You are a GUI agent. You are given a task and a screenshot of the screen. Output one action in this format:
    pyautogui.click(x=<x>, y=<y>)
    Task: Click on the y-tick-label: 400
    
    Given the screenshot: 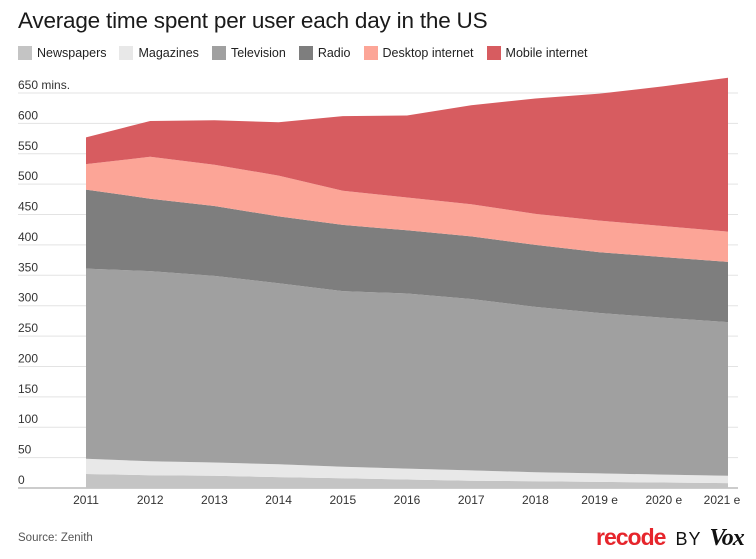 What is the action you would take?
    pyautogui.click(x=28, y=237)
    